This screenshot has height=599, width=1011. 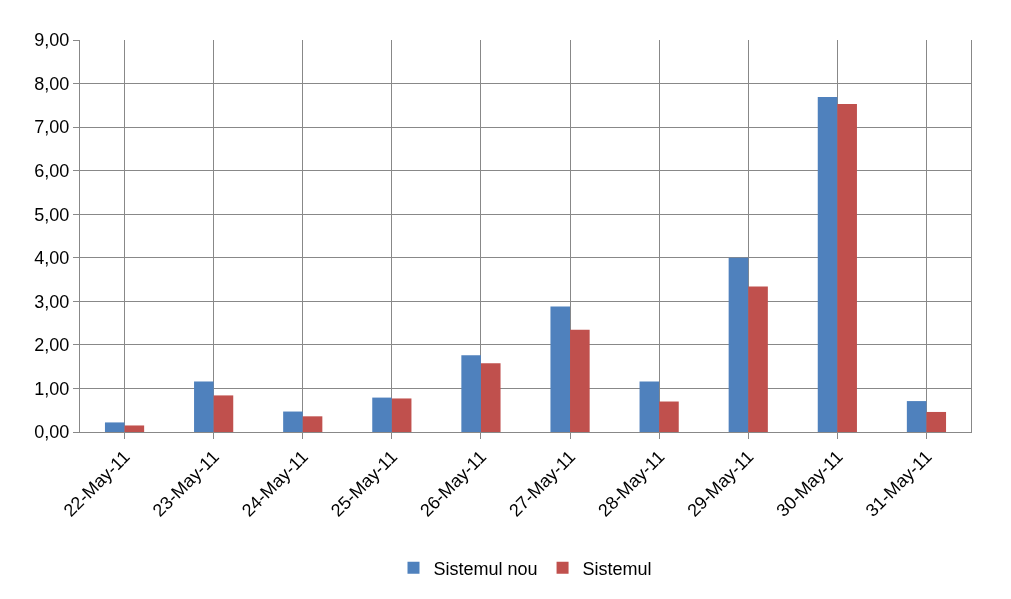 What do you see at coordinates (52, 258) in the screenshot?
I see `y-tick-label: 4,00` at bounding box center [52, 258].